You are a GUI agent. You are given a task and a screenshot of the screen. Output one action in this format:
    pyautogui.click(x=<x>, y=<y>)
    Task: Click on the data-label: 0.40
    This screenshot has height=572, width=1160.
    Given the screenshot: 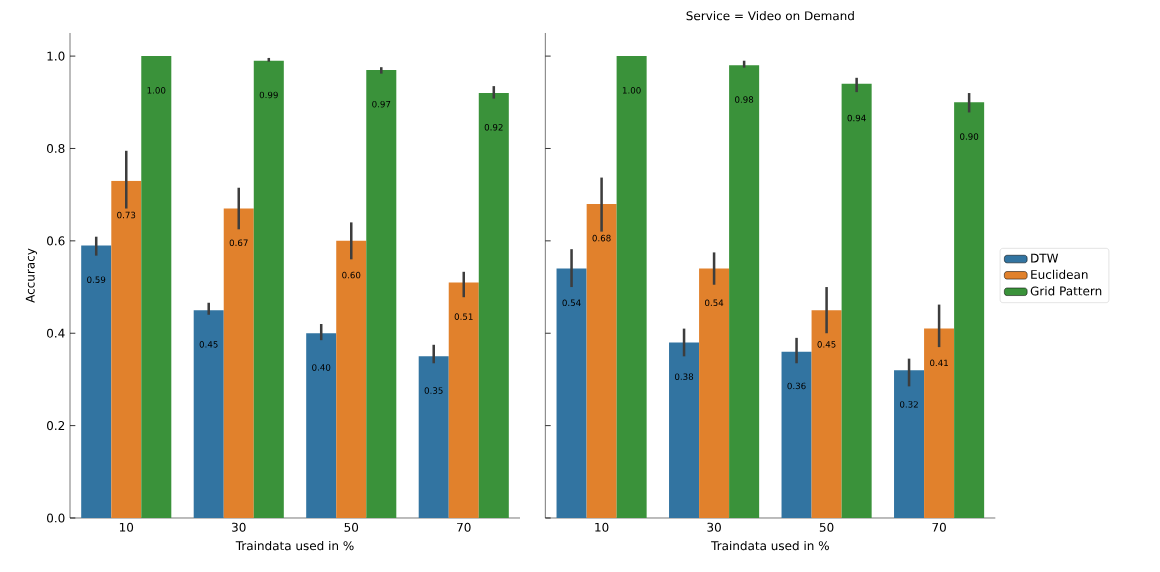 What is the action you would take?
    pyautogui.click(x=321, y=367)
    